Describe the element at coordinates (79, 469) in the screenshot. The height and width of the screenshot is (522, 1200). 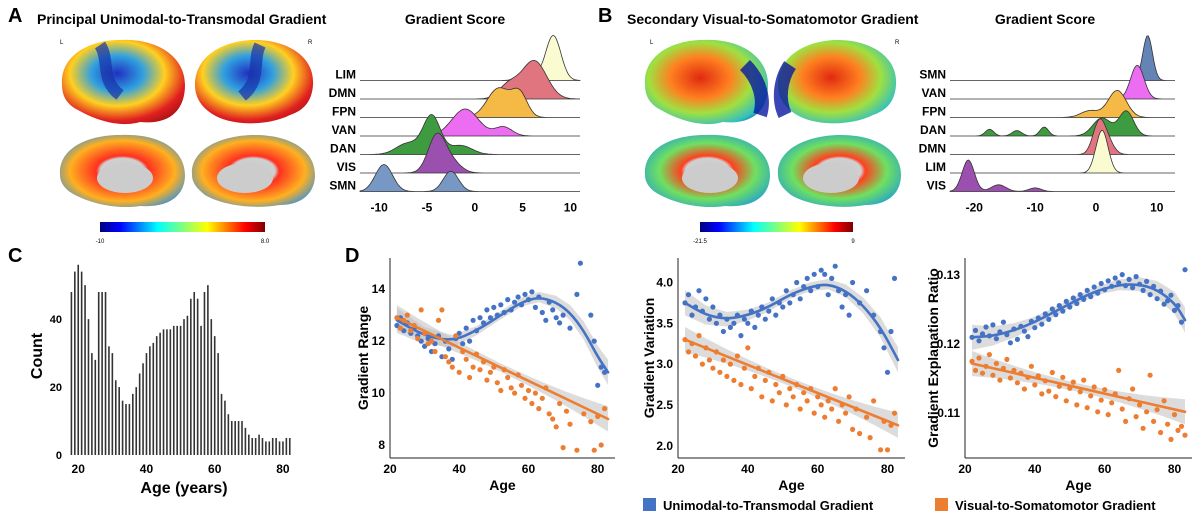
I see `hist-x-tick: 20` at that location.